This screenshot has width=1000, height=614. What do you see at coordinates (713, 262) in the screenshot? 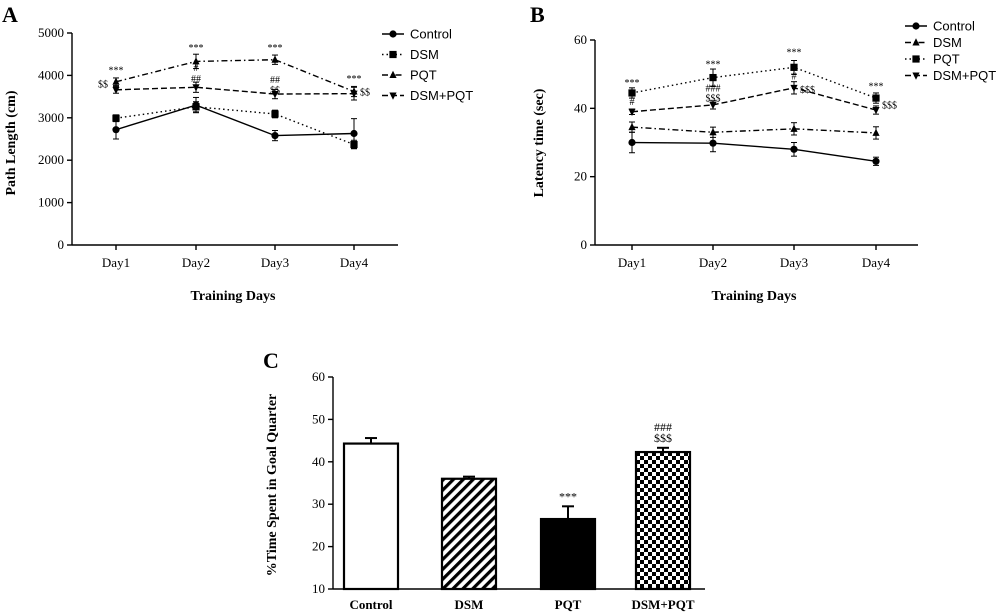
I see `chart-b-x-tick-label: Day2` at bounding box center [713, 262].